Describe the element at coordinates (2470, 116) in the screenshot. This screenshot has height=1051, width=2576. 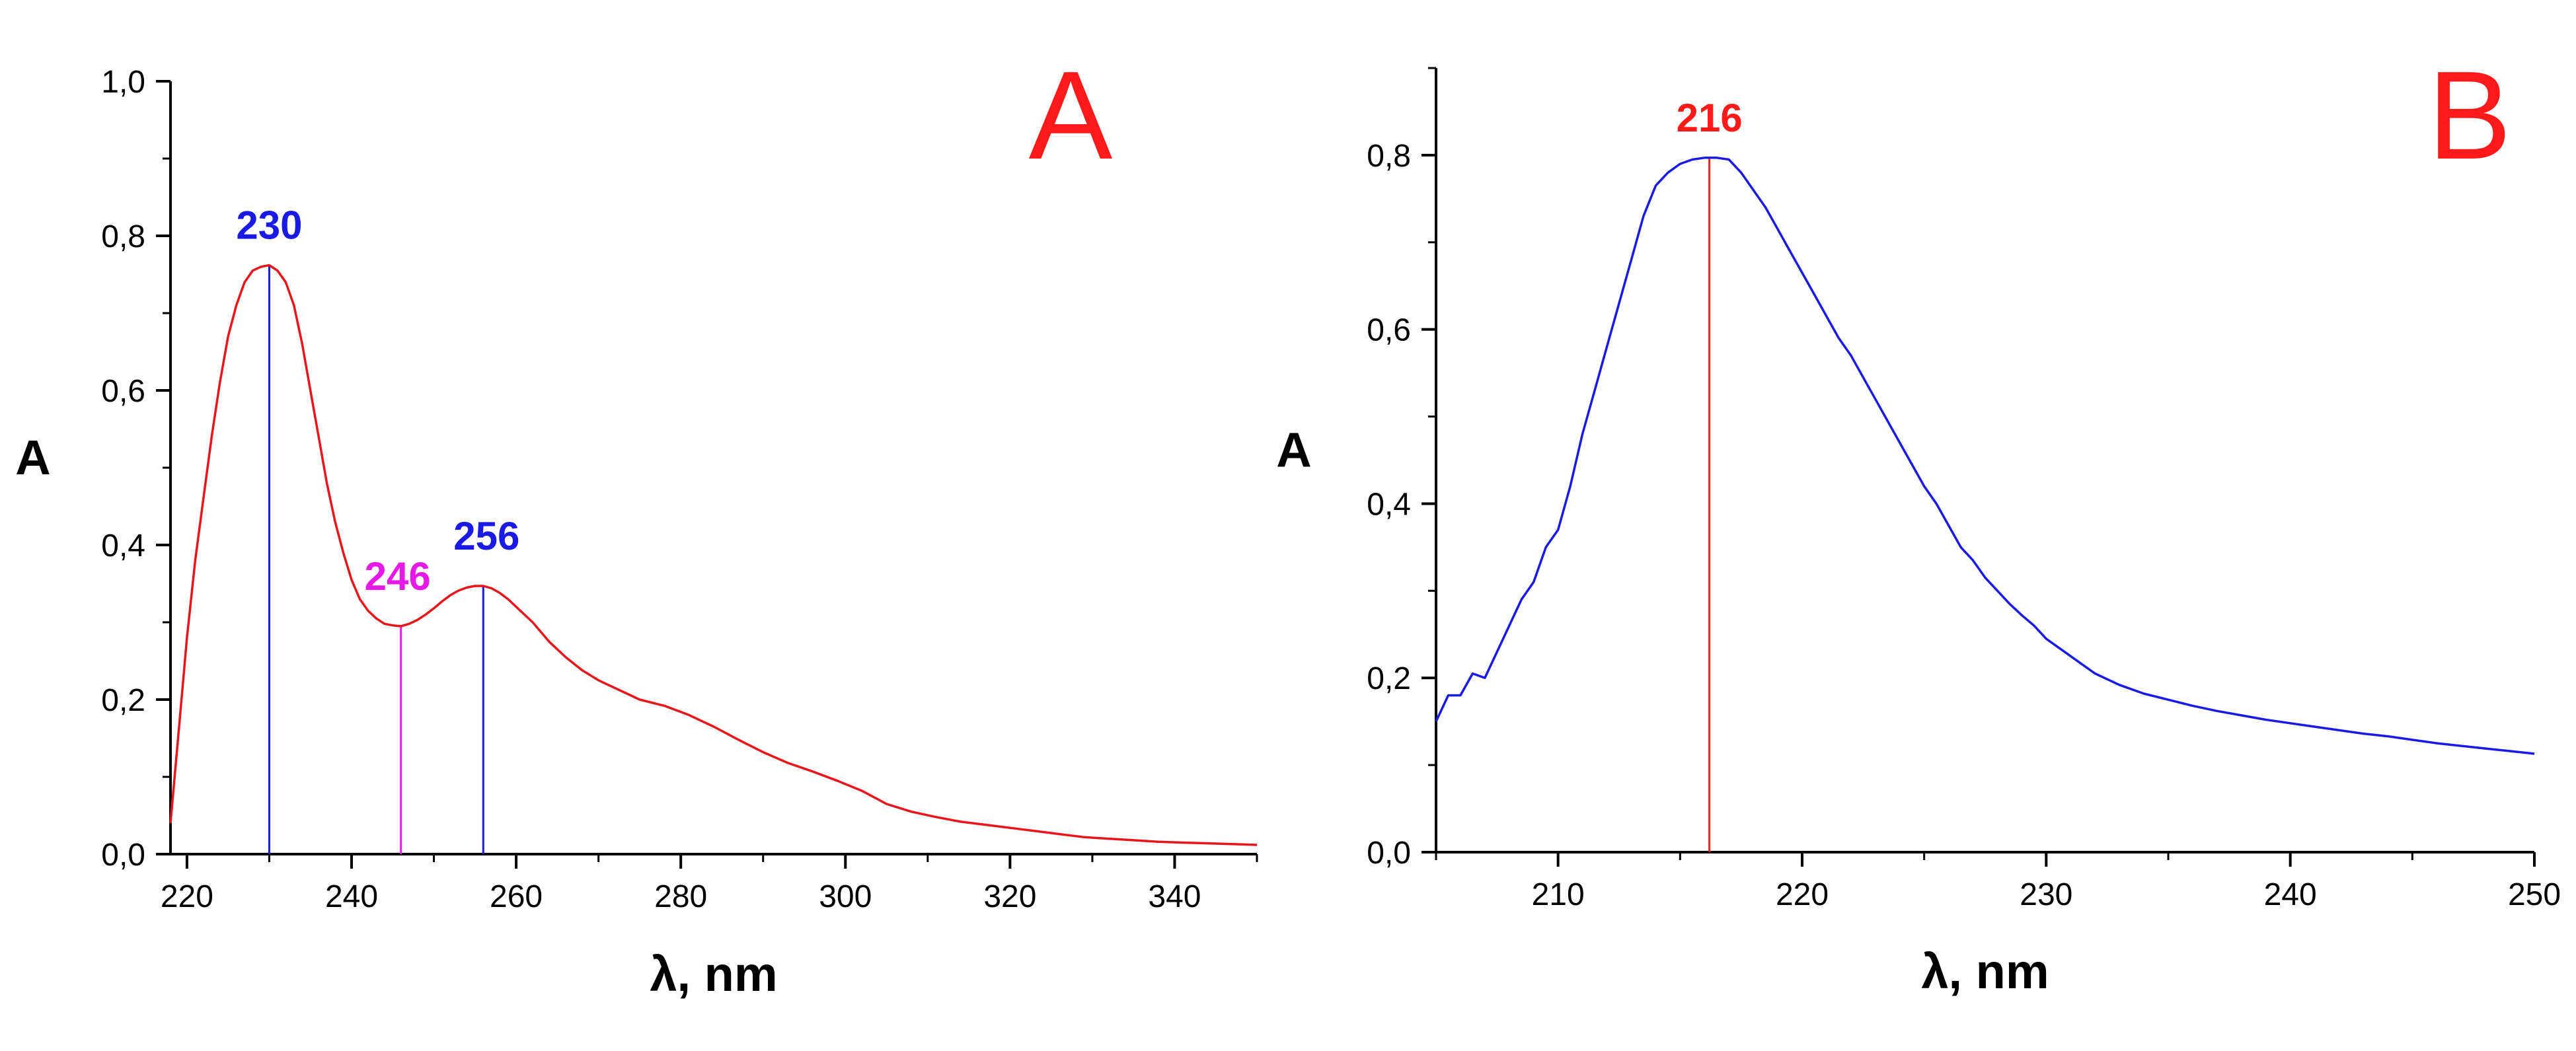
I see `panel-b-panel-letter: B` at that location.